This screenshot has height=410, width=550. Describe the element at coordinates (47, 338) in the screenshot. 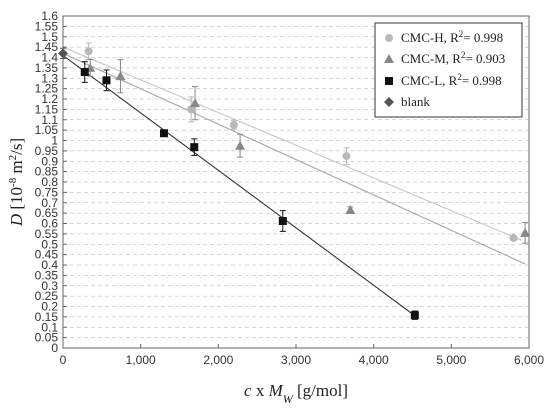

I see `y-tick-label: 0.05` at that location.